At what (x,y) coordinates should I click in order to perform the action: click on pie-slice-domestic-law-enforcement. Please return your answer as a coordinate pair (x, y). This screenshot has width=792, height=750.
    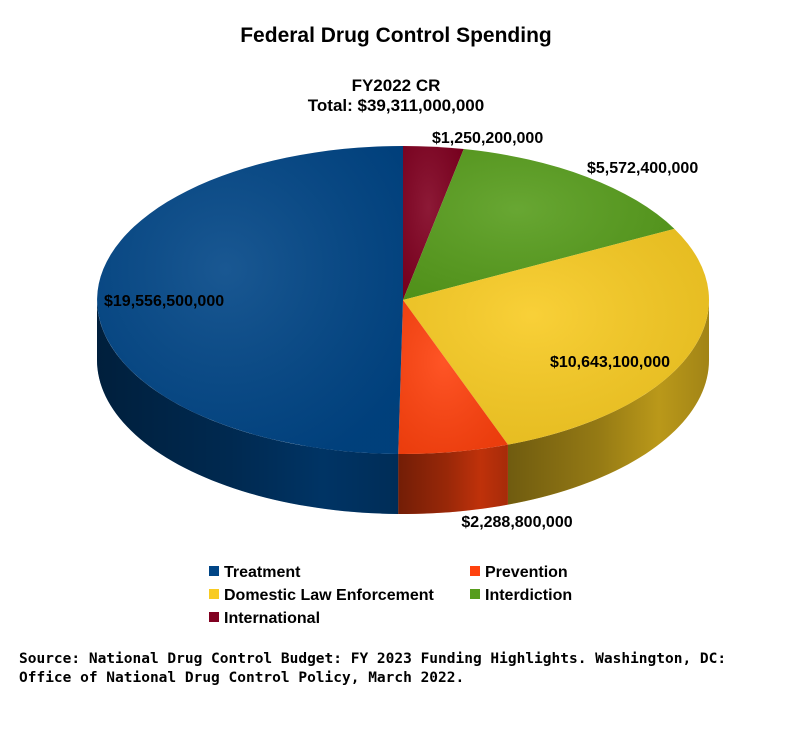
    Looking at the image, I should click on (556, 336).